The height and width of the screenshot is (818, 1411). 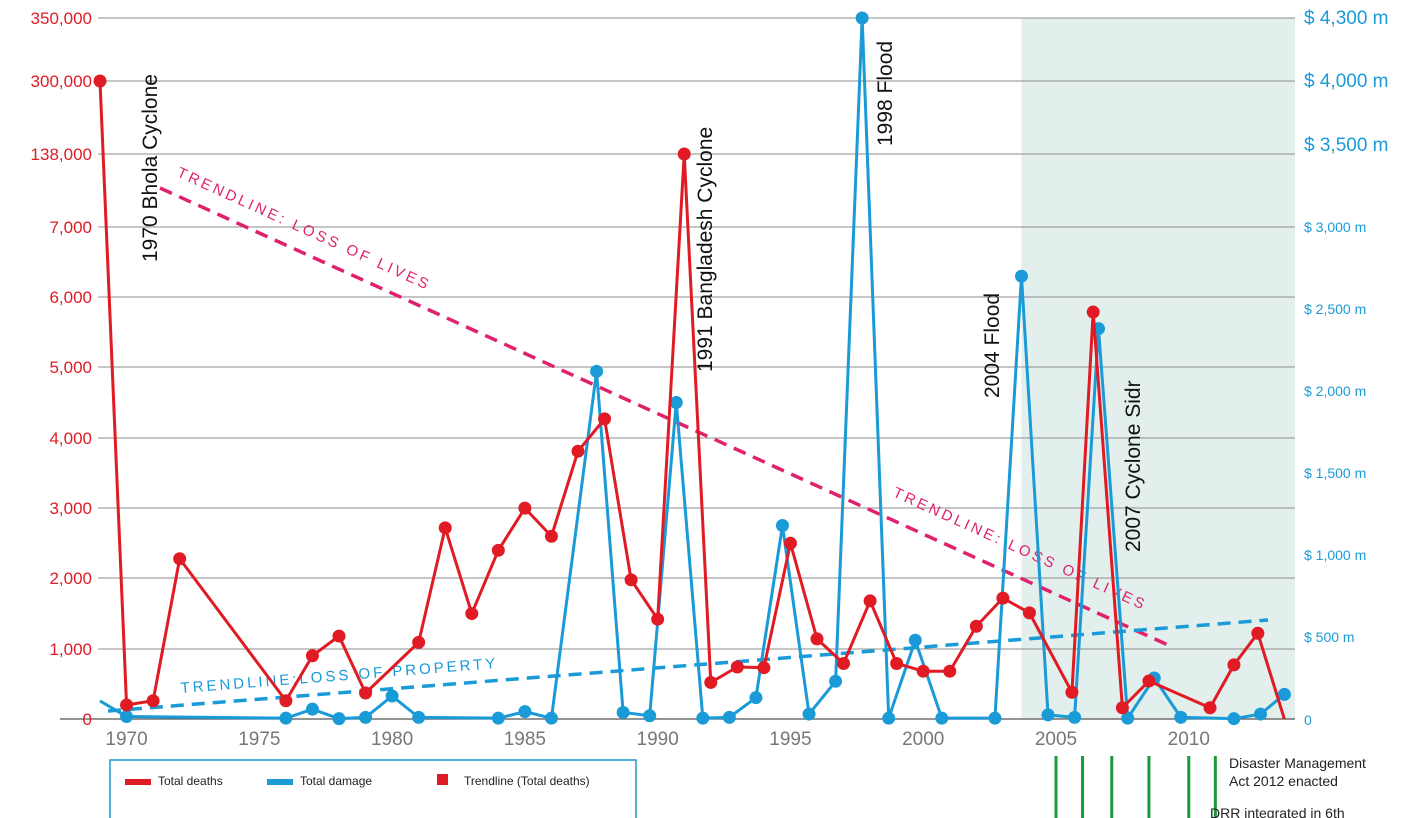 I want to click on left-axis-tick: 3,000, so click(x=70, y=508).